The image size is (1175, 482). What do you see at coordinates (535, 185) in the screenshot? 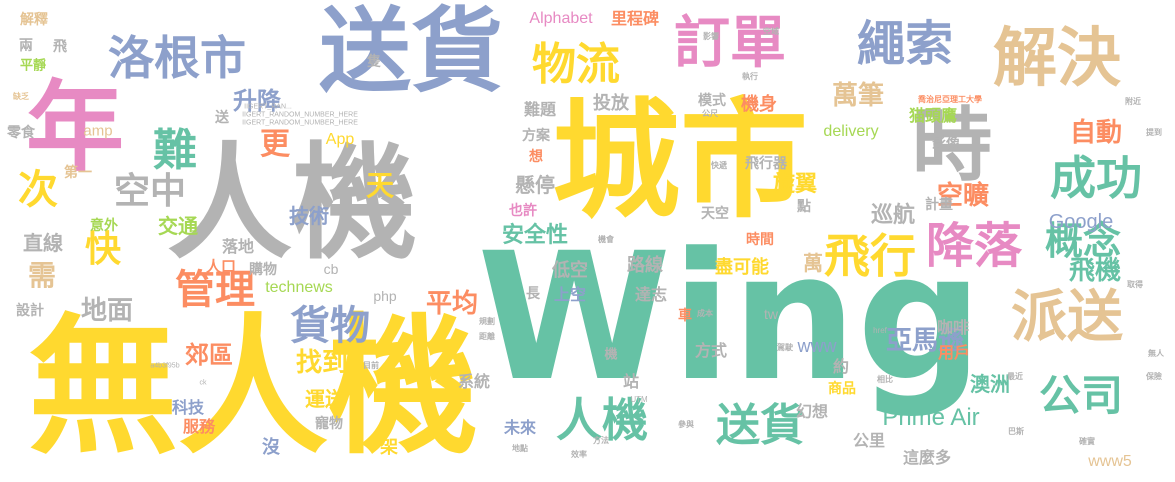
I see `word-xuan-ting: 懸停` at bounding box center [535, 185].